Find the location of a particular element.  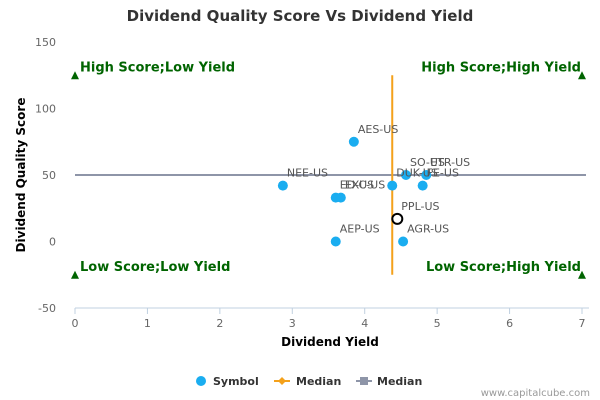

y-tick-labels: -50 0 50 100 150 is located at coordinates (45, 175).